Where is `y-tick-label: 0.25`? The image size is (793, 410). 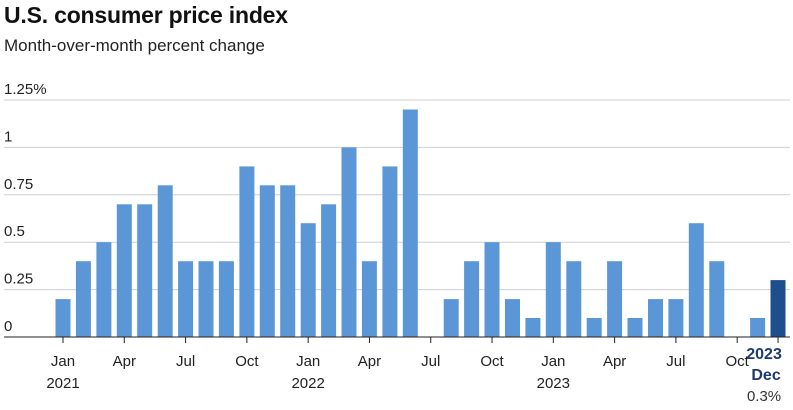 y-tick-label: 0.25 is located at coordinates (18, 279).